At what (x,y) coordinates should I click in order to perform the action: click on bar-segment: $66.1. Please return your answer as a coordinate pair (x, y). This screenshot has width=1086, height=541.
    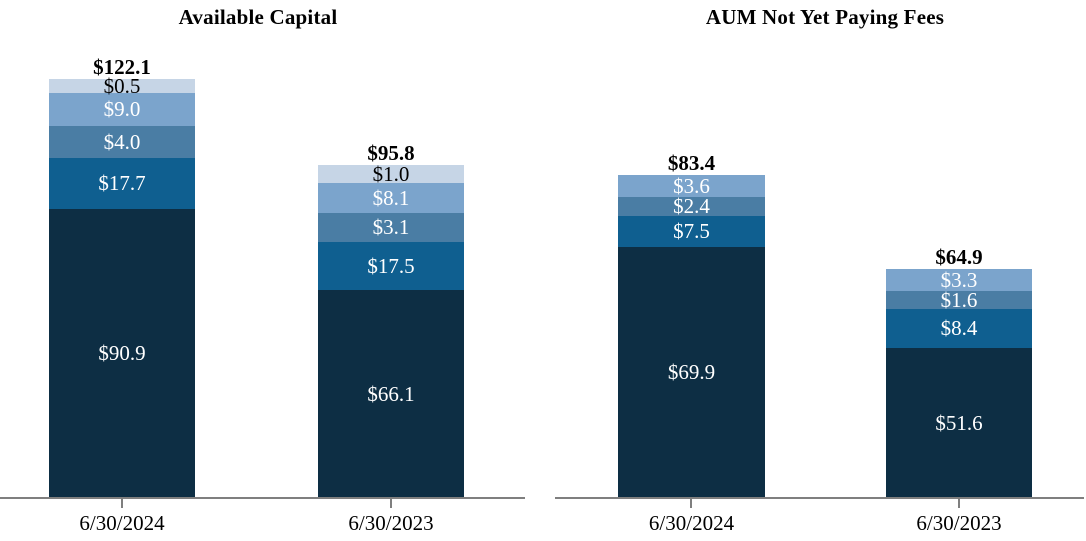
    Looking at the image, I should click on (391, 394).